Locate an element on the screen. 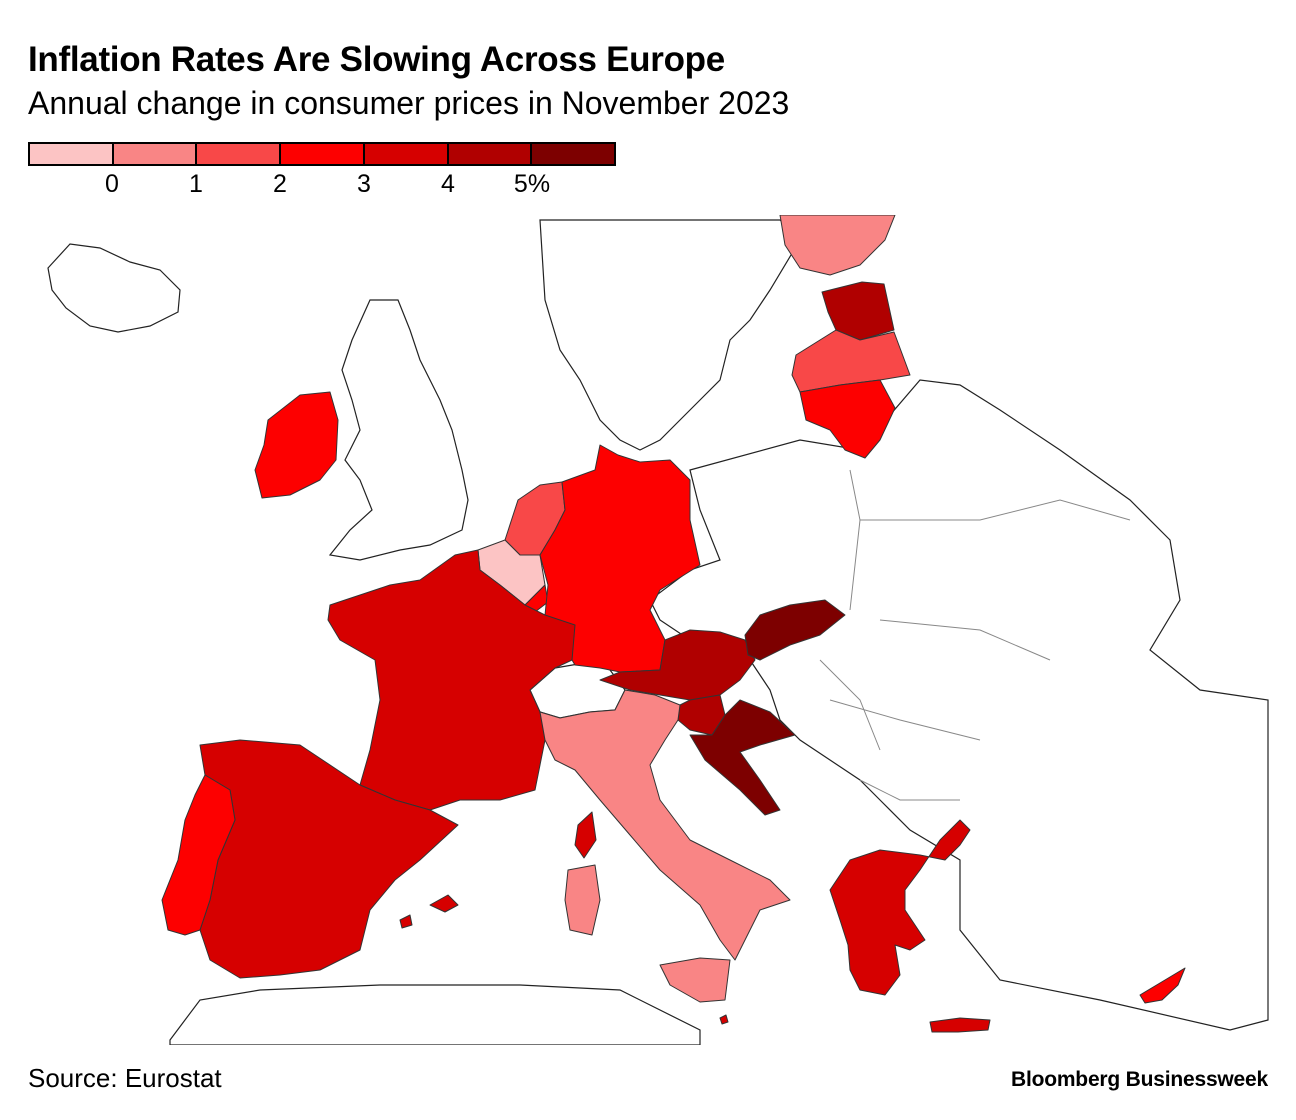 The height and width of the screenshot is (1120, 1296). iceland is located at coordinates (114, 288).